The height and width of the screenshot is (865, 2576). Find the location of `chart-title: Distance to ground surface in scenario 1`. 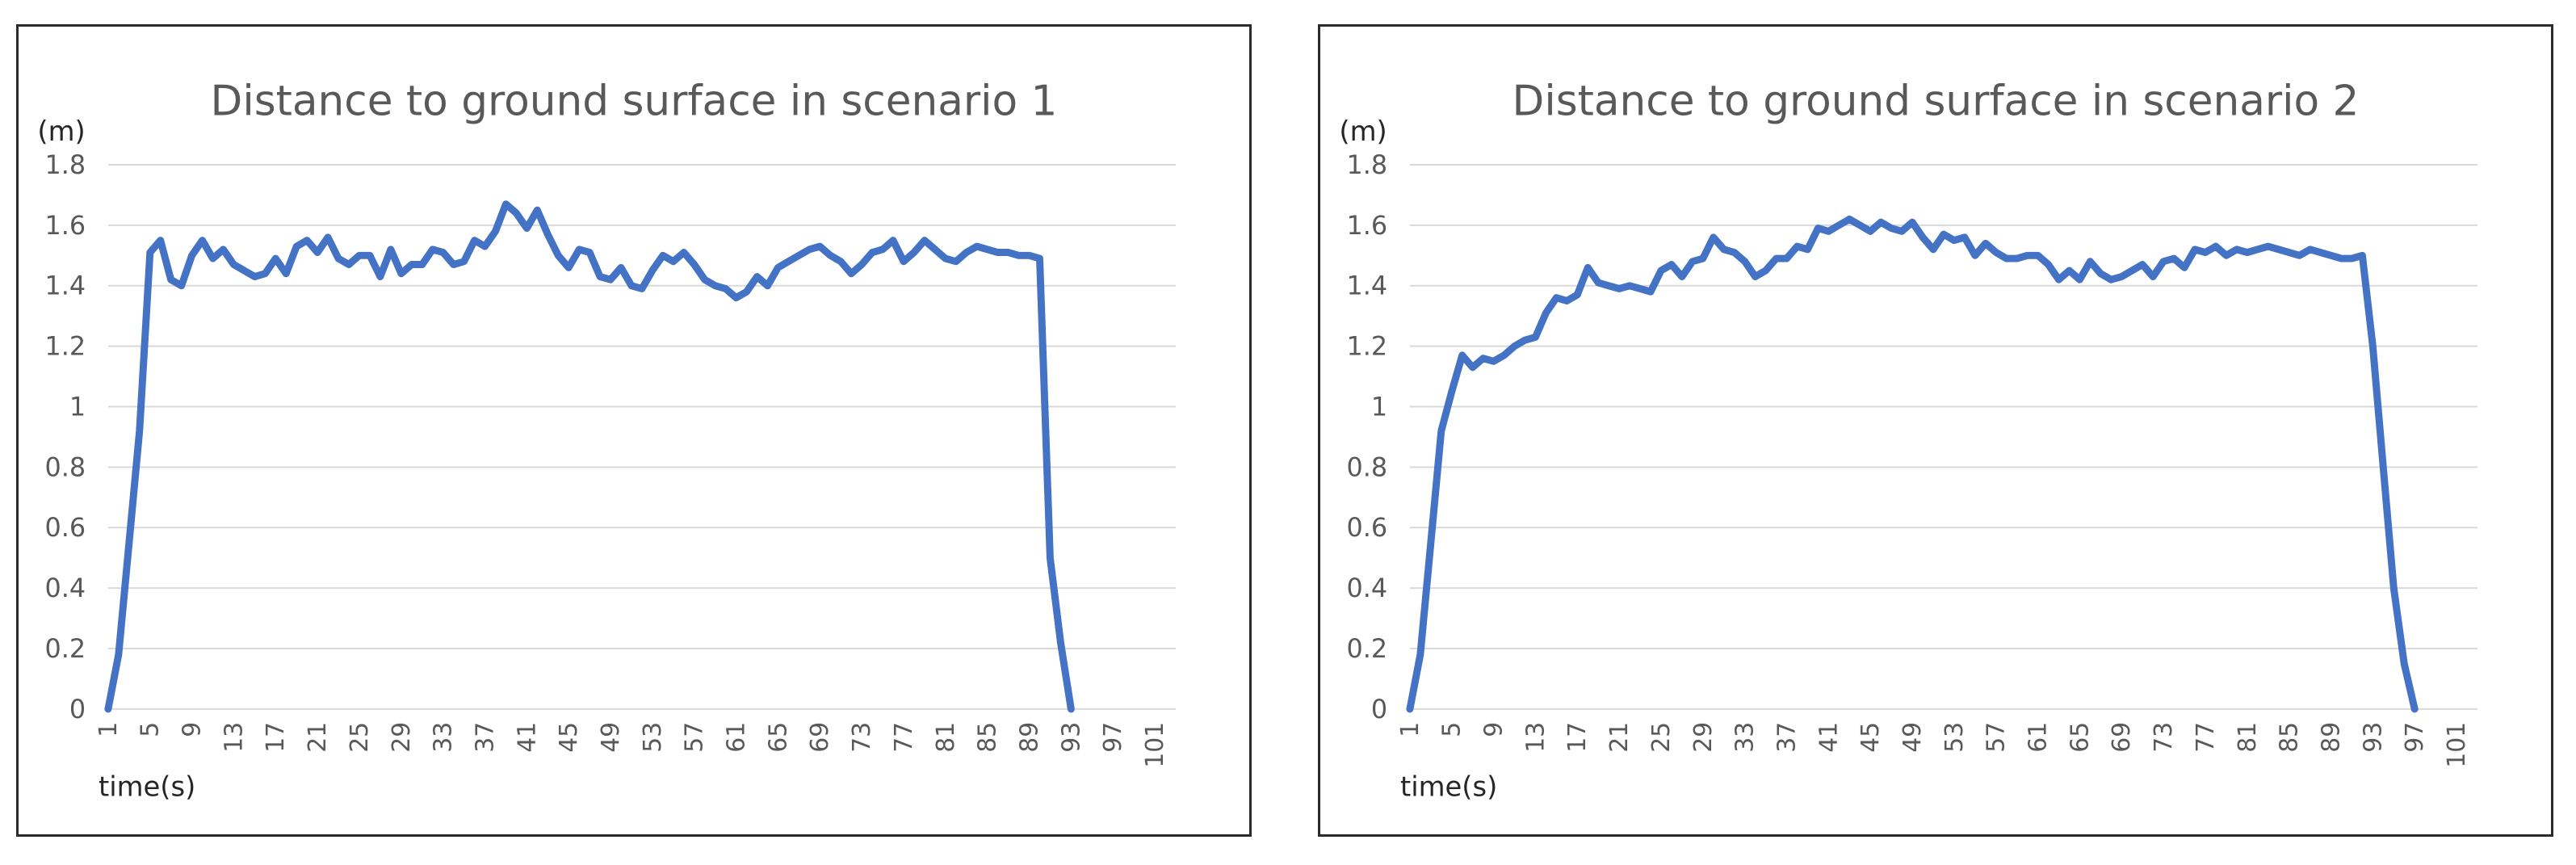

chart-title: Distance to ground surface in scenario 1 is located at coordinates (634, 101).